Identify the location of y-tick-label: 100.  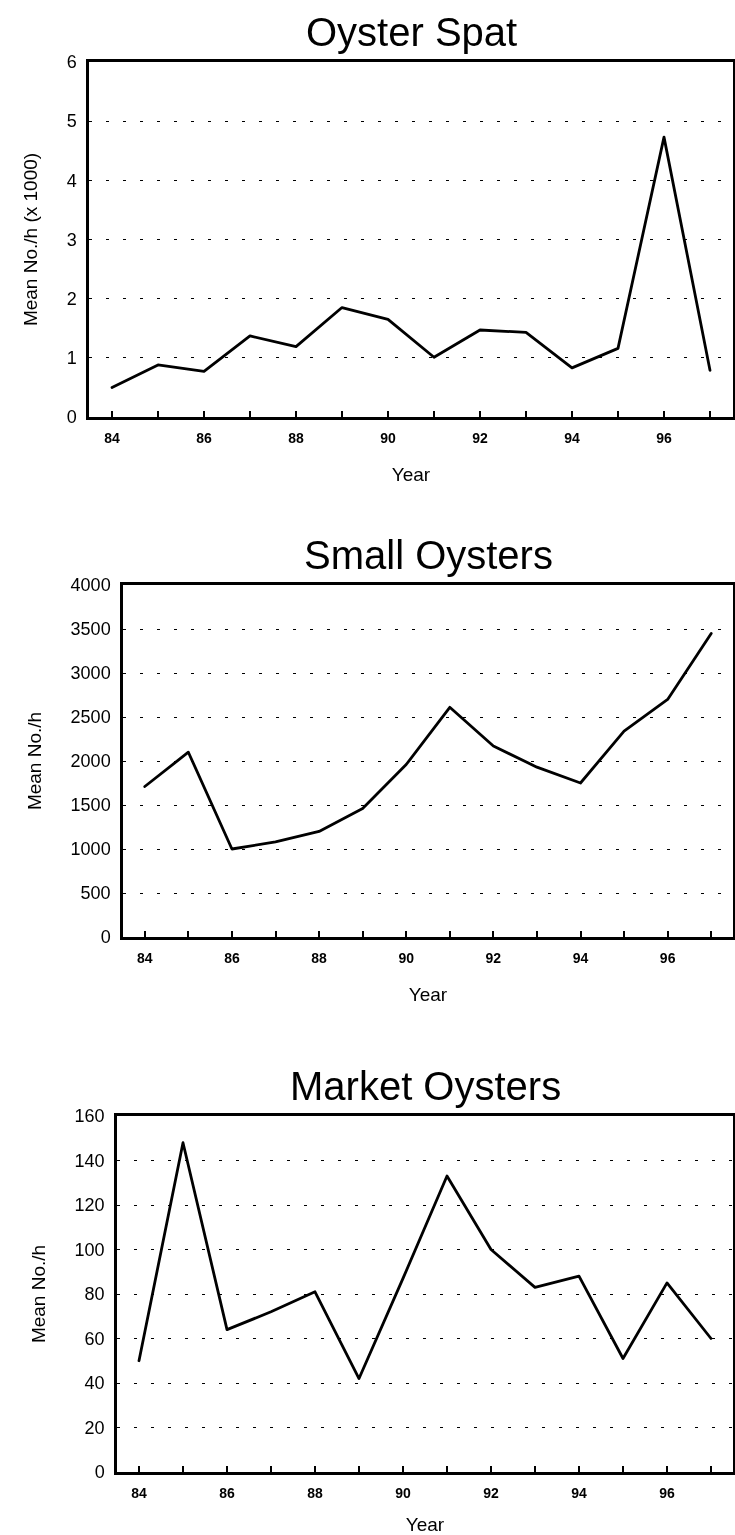
(89, 1249).